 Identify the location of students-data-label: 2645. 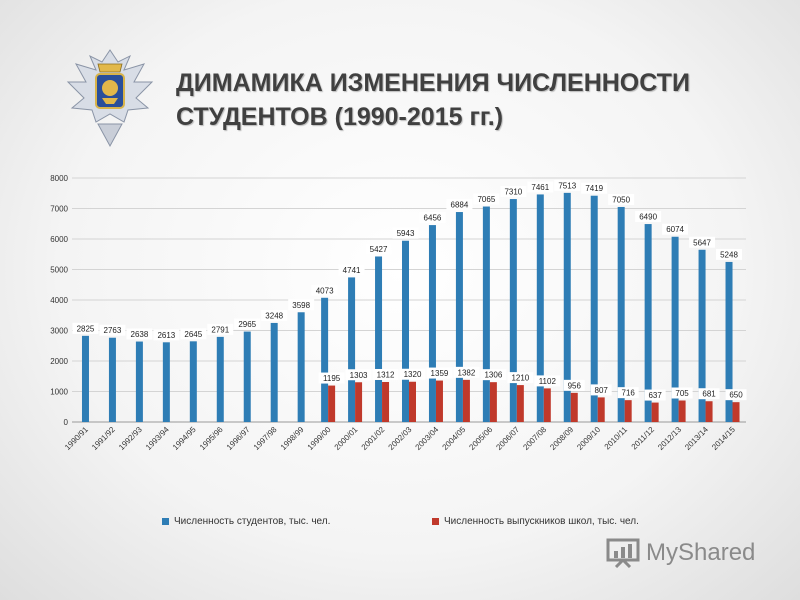
(193, 334).